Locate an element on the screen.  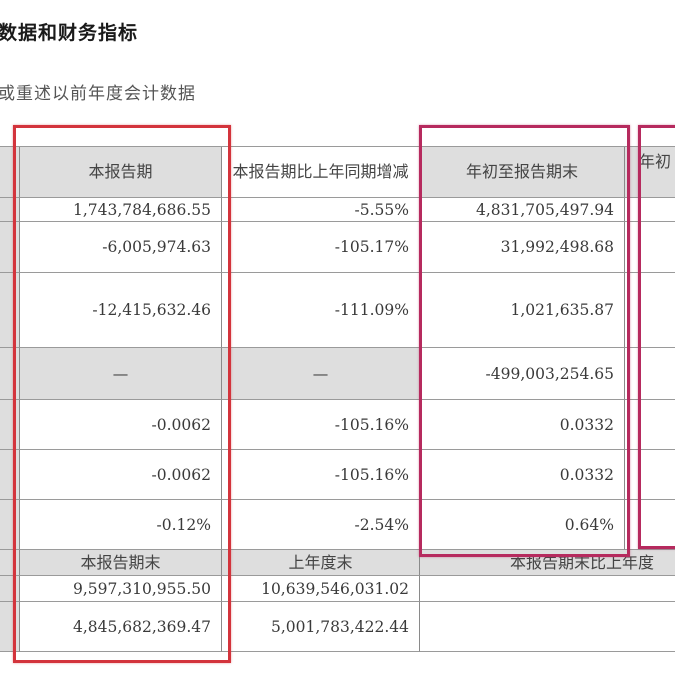
cell-current: — is located at coordinates (121, 374).